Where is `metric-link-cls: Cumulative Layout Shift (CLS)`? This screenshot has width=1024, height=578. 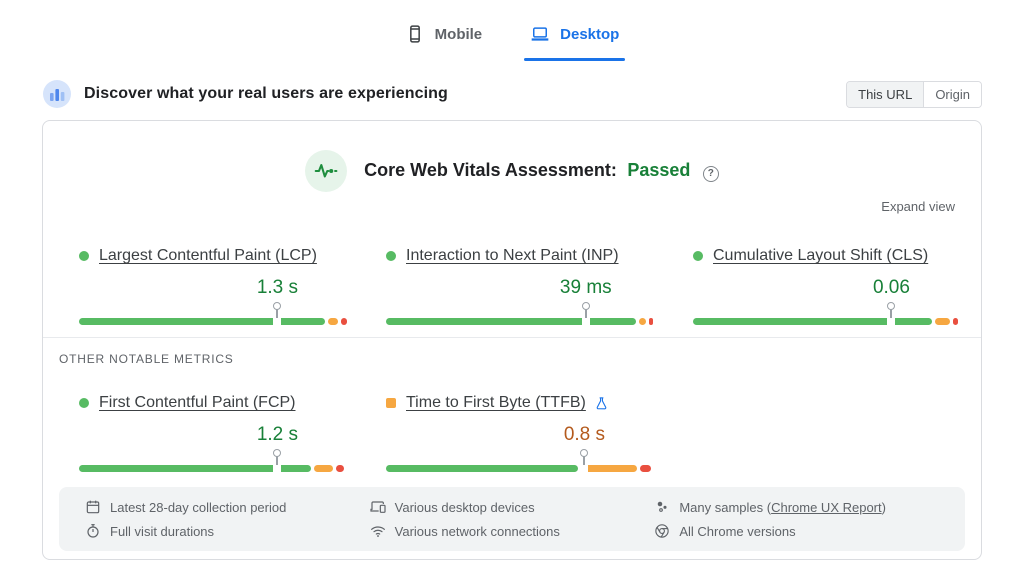
metric-link-cls: Cumulative Layout Shift (CLS) is located at coordinates (821, 255).